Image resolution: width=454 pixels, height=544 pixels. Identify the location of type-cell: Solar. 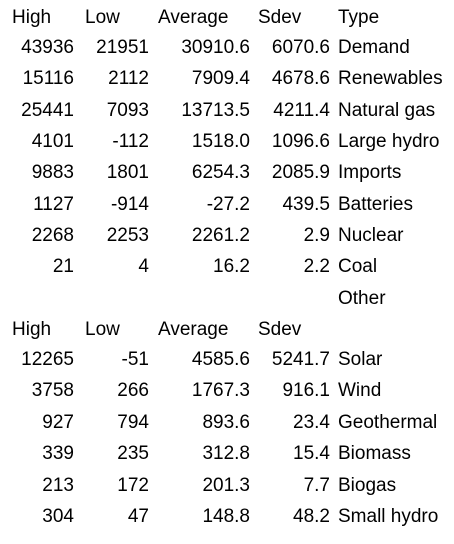
(360, 359).